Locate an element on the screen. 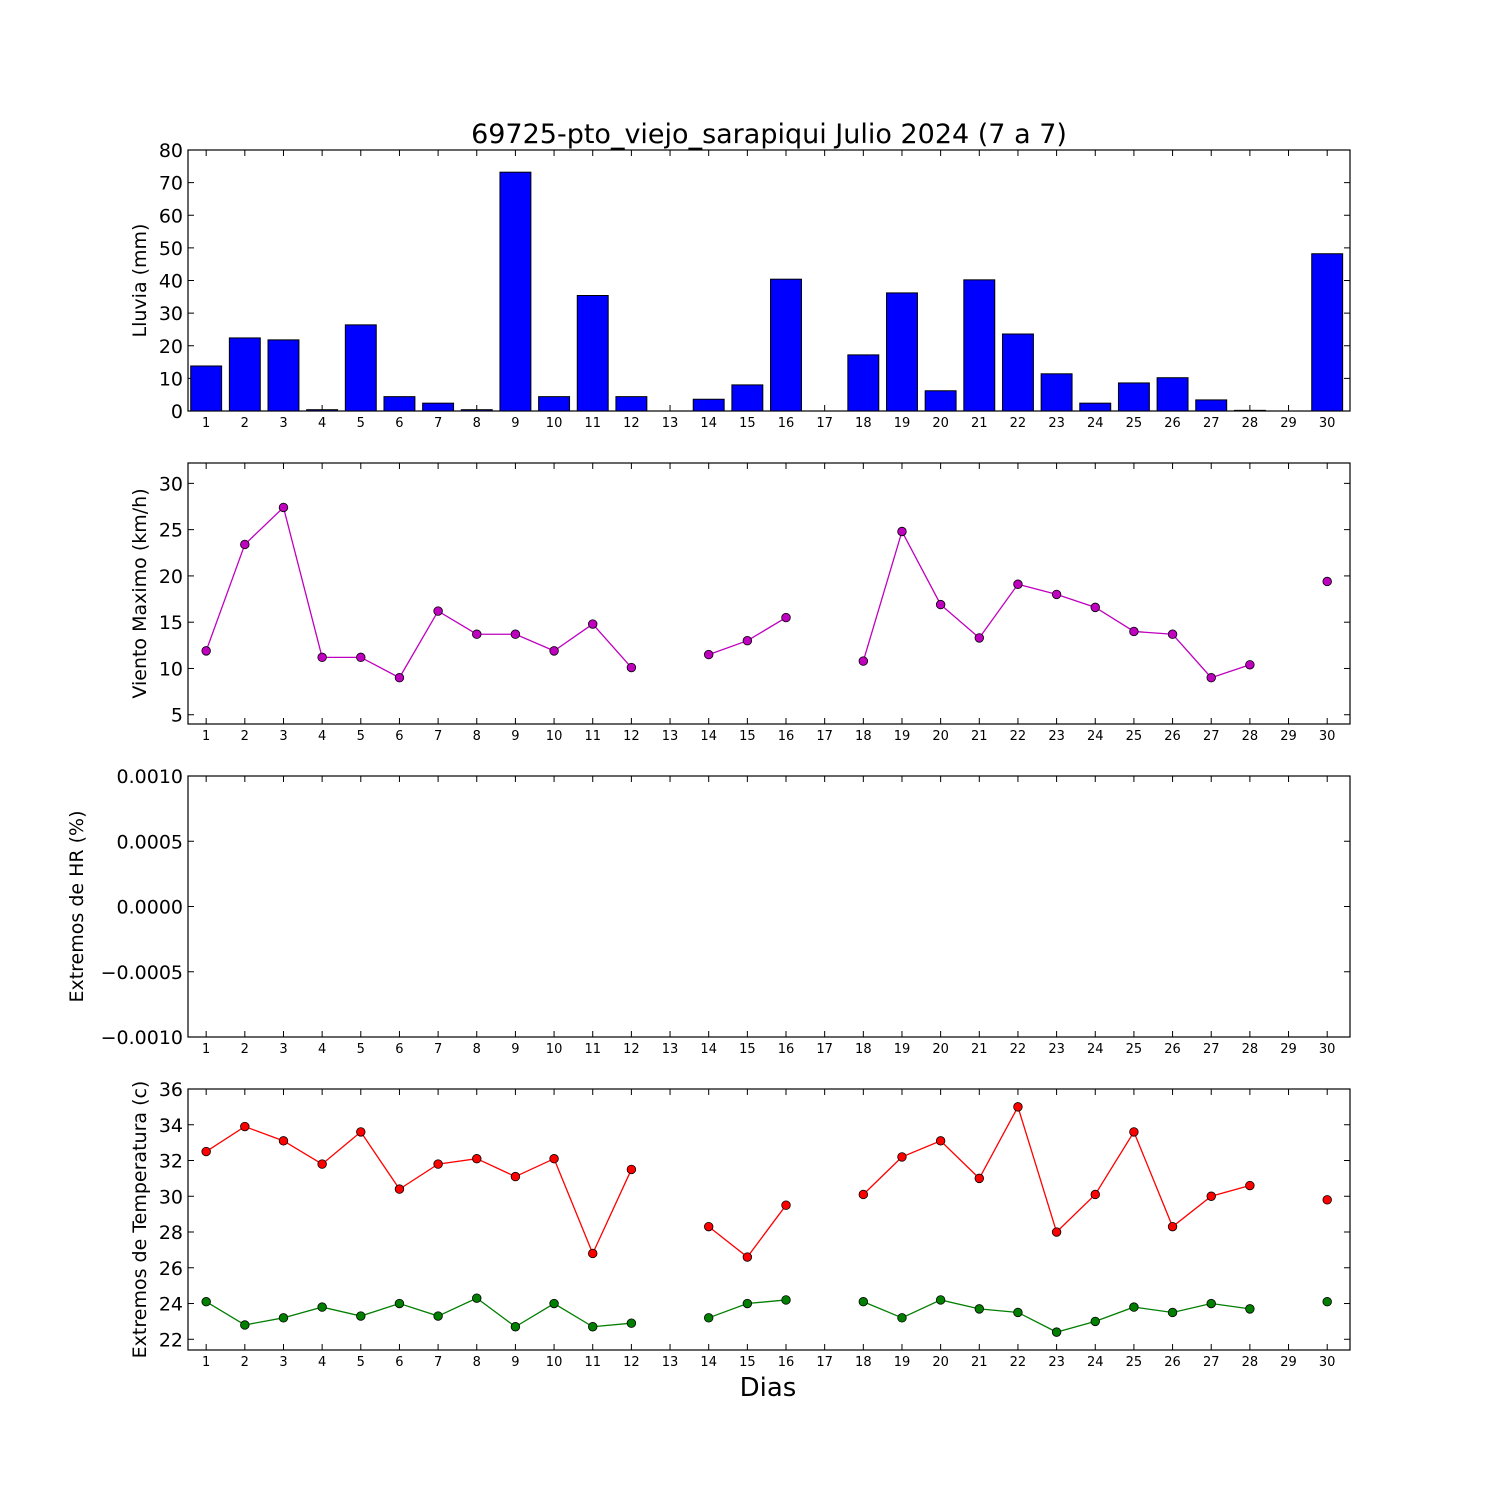 This screenshot has height=1500, width=1500. y-tick-label: 80 is located at coordinates (171, 151).